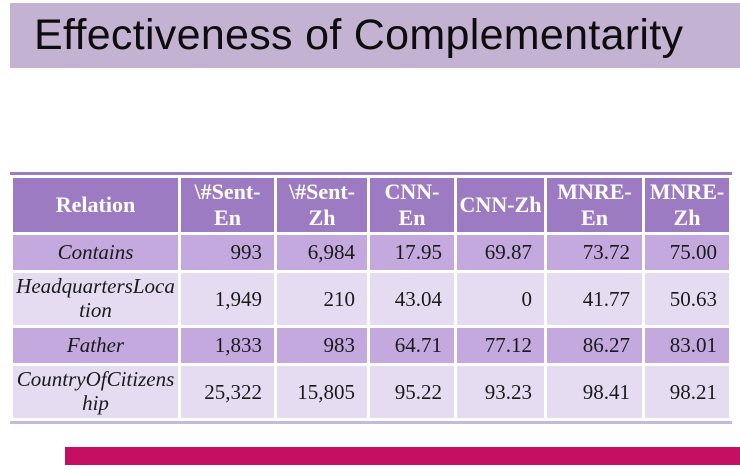 The width and height of the screenshot is (740, 470). Describe the element at coordinates (227, 392) in the screenshot. I see `value-cell: 25,322` at that location.